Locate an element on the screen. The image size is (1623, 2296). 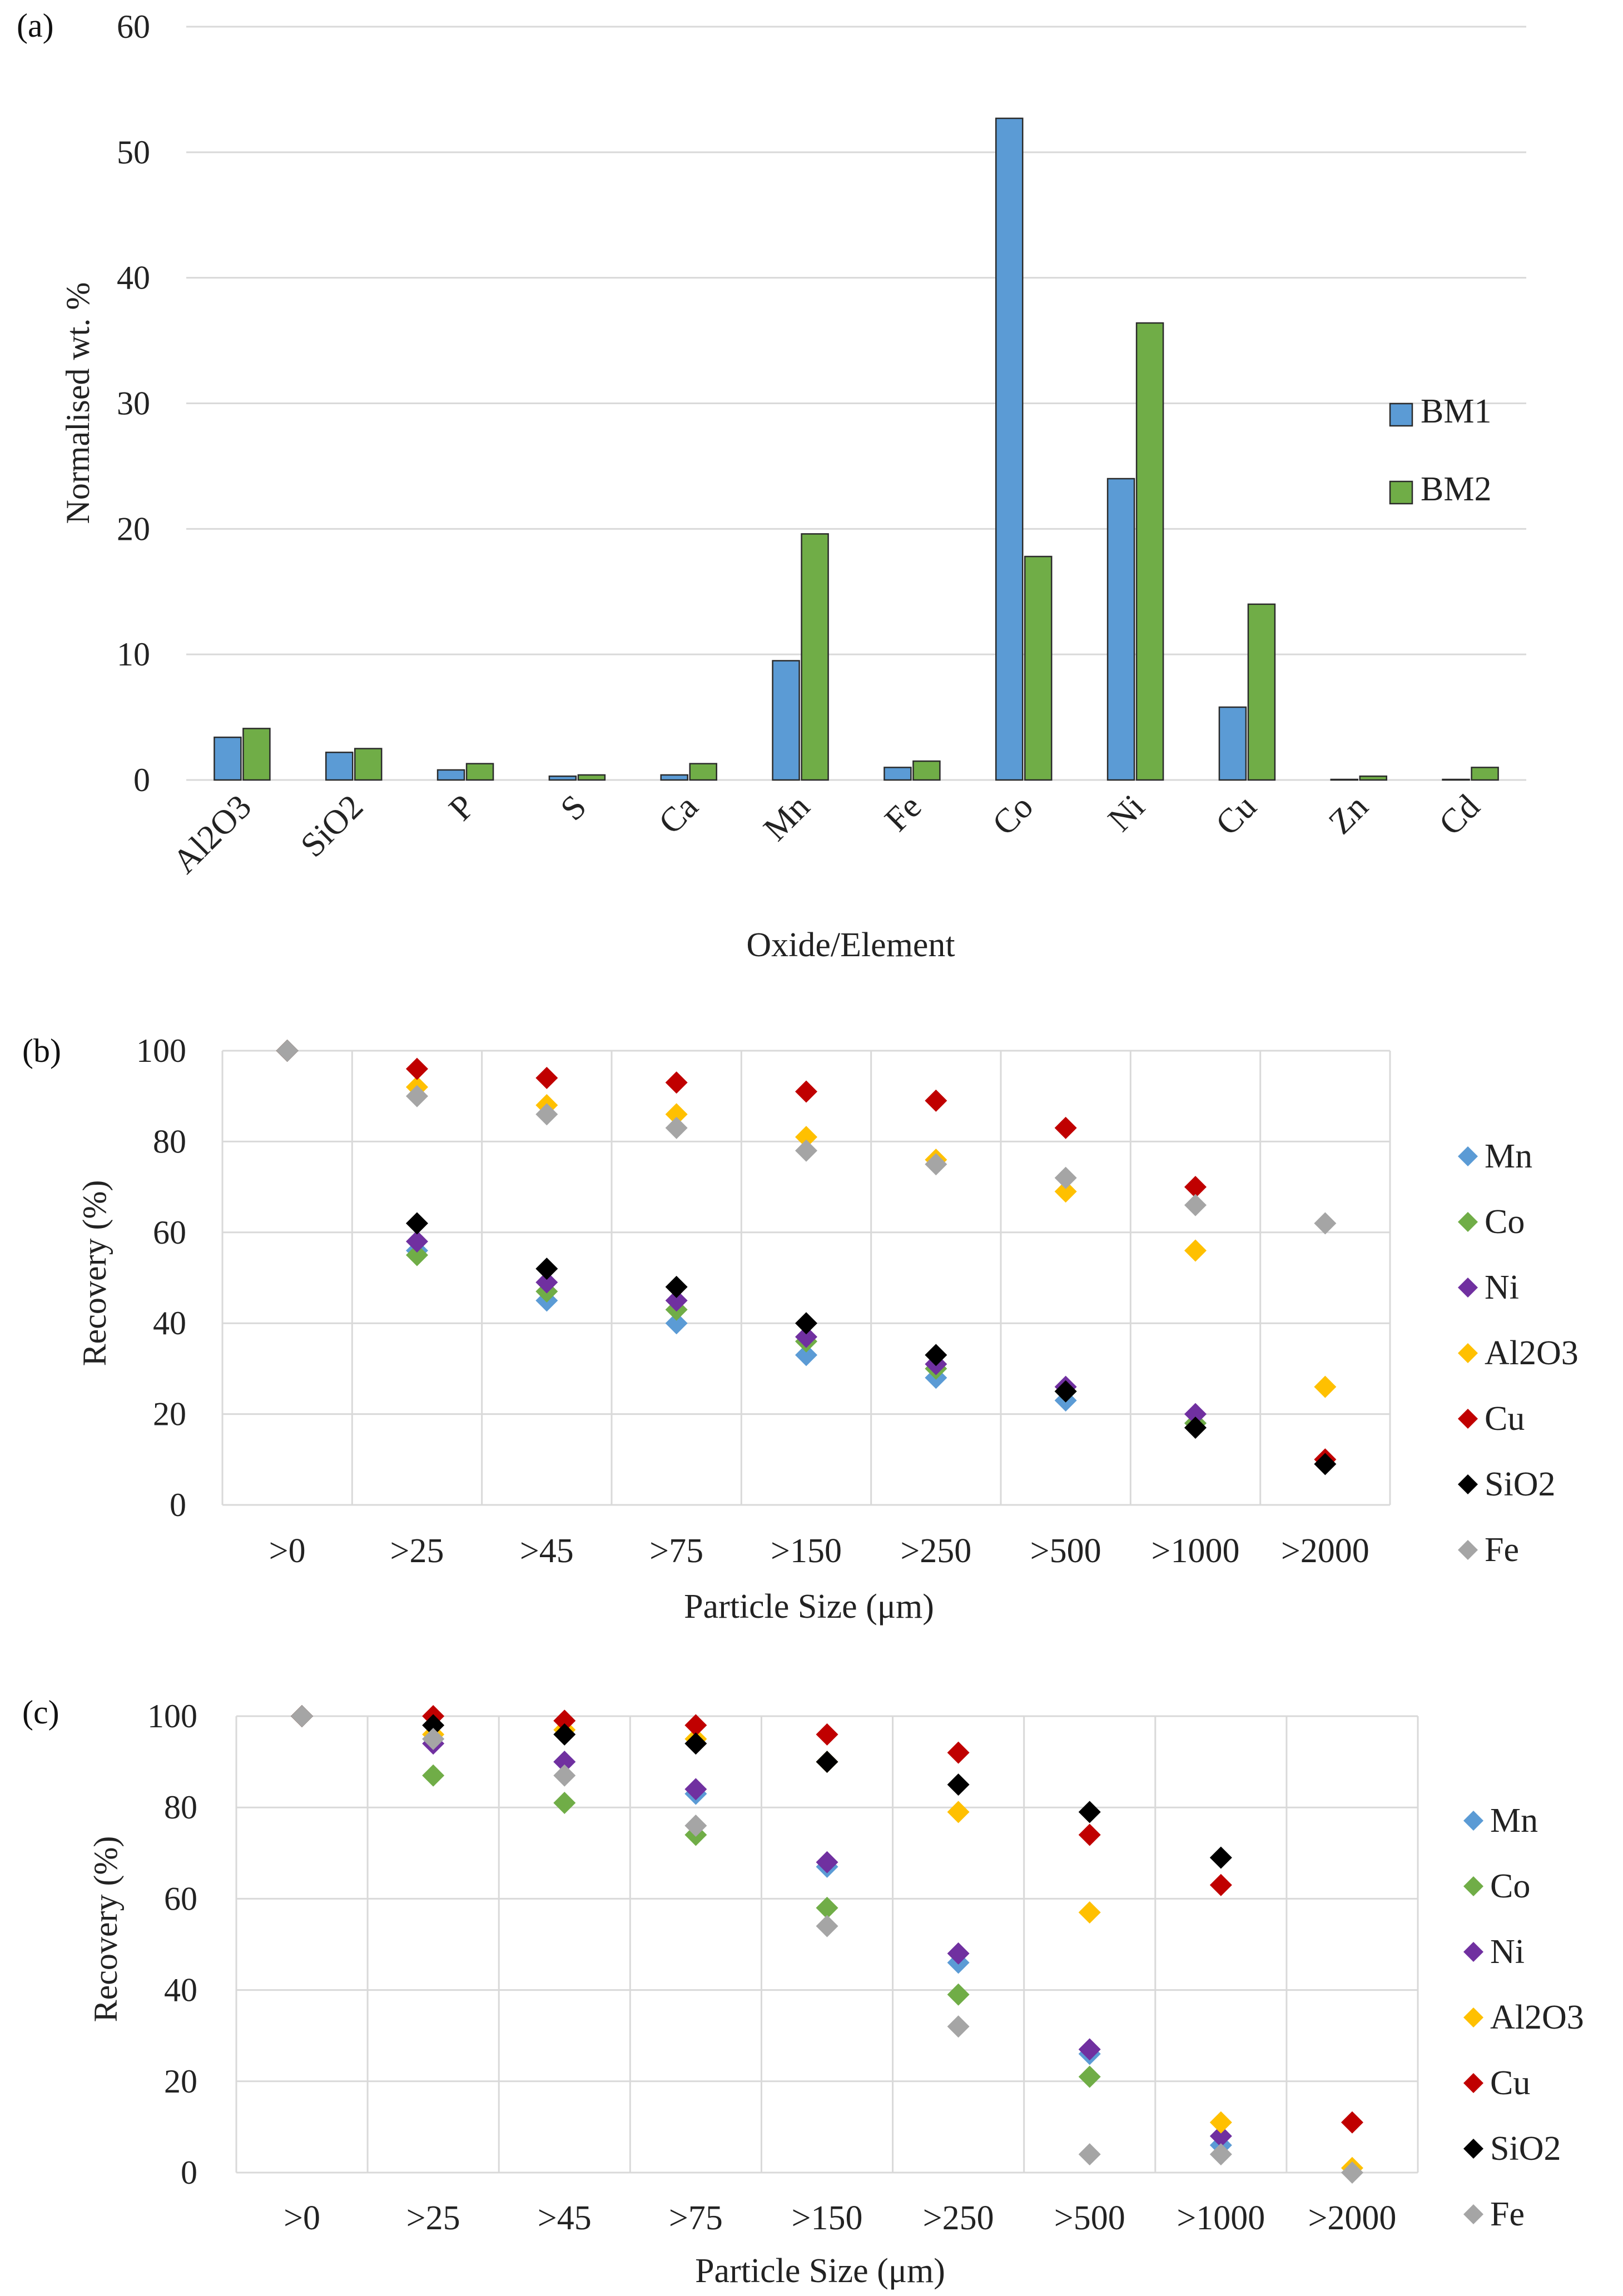
c-x-tick-label: >25 is located at coordinates (433, 2218).